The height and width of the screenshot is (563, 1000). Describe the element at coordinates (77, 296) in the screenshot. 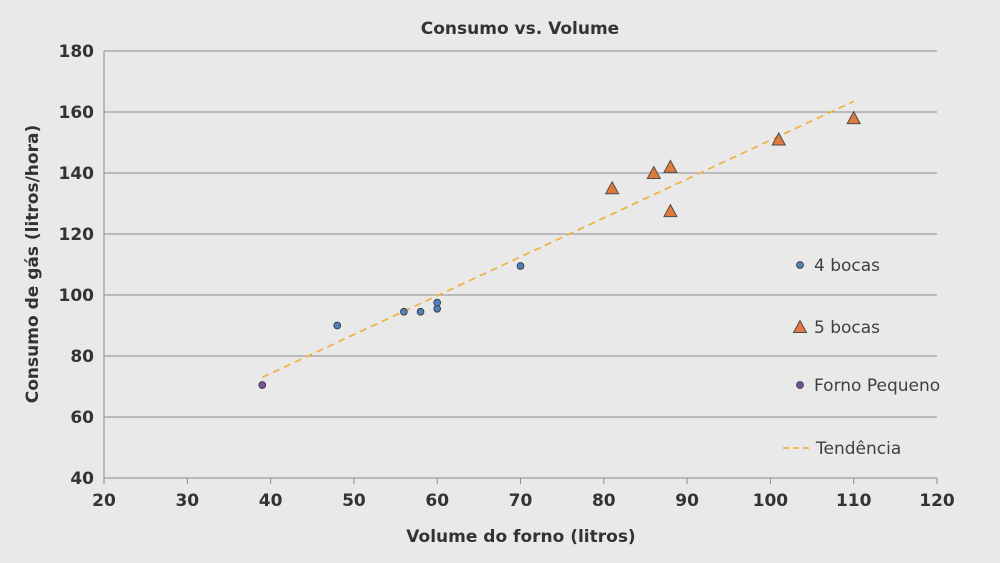

I see `y-tick-100: 100` at that location.